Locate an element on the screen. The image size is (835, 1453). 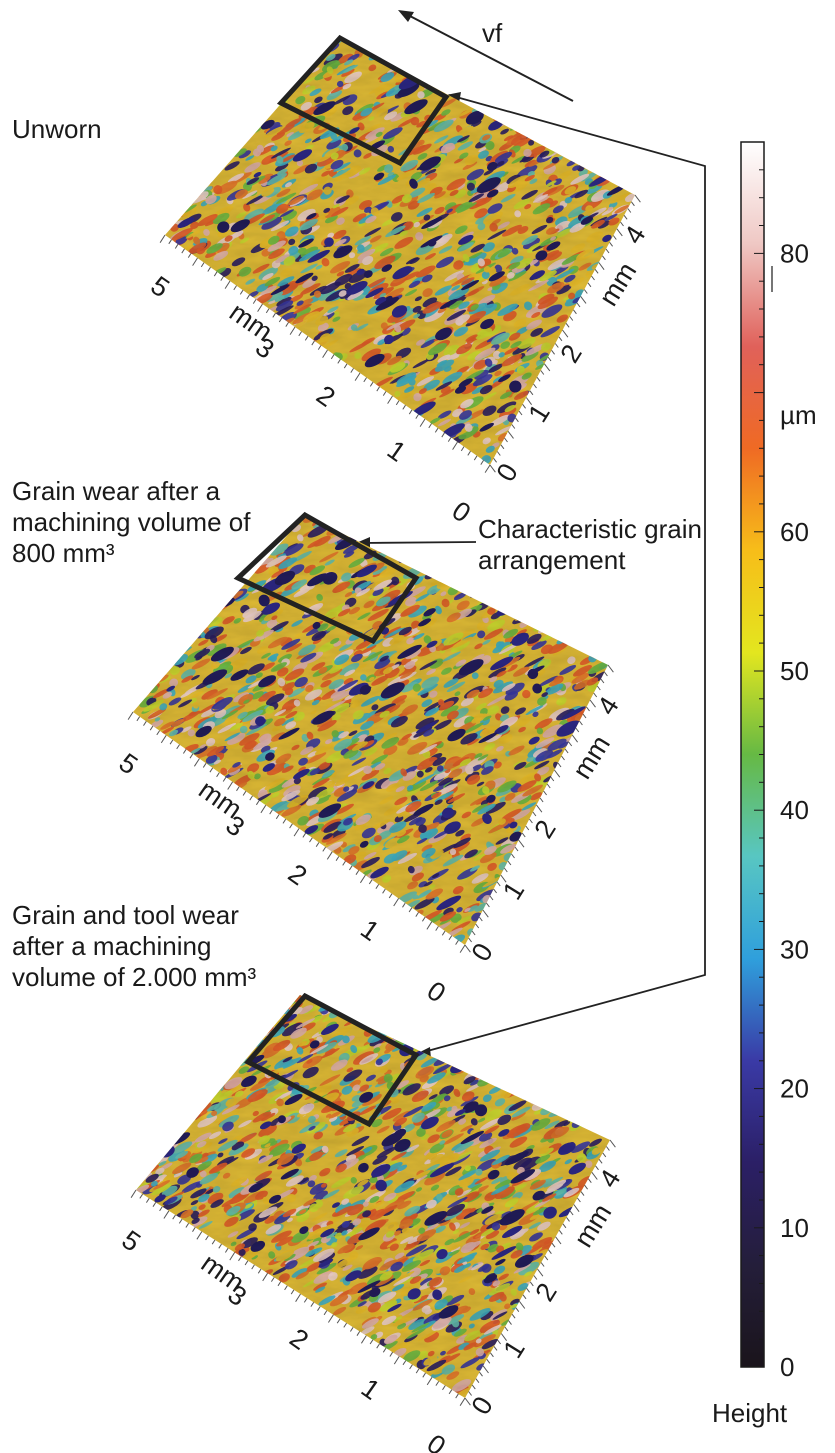
colorbar-unit: µm is located at coordinates (798, 415).